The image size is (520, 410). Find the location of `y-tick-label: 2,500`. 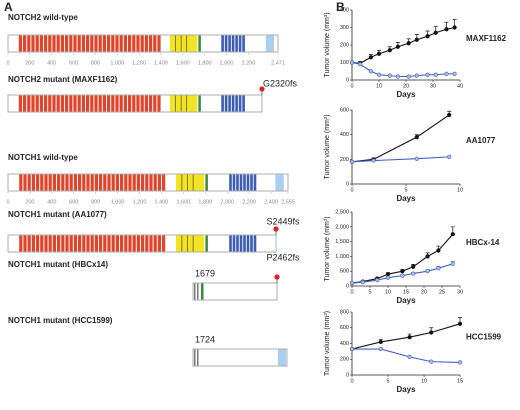

y-tick-label: 2,500 is located at coordinates (342, 212).